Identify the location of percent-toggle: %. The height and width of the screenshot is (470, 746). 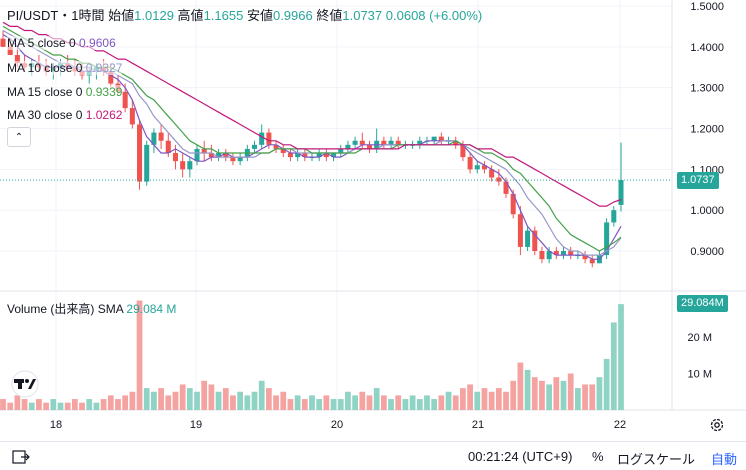
(598, 456).